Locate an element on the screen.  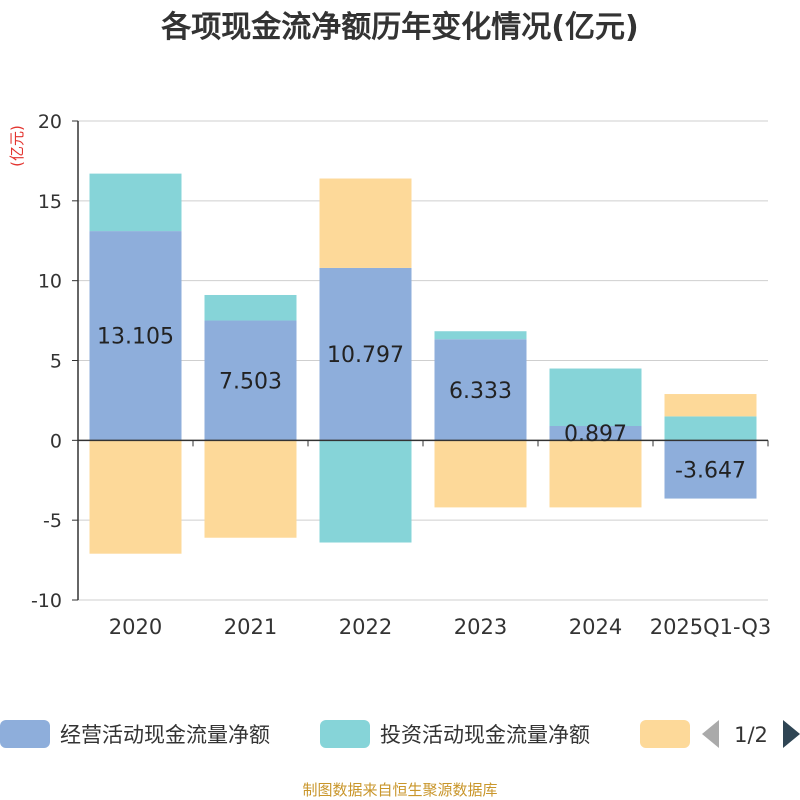
data-label: 6.333 is located at coordinates (480, 391).